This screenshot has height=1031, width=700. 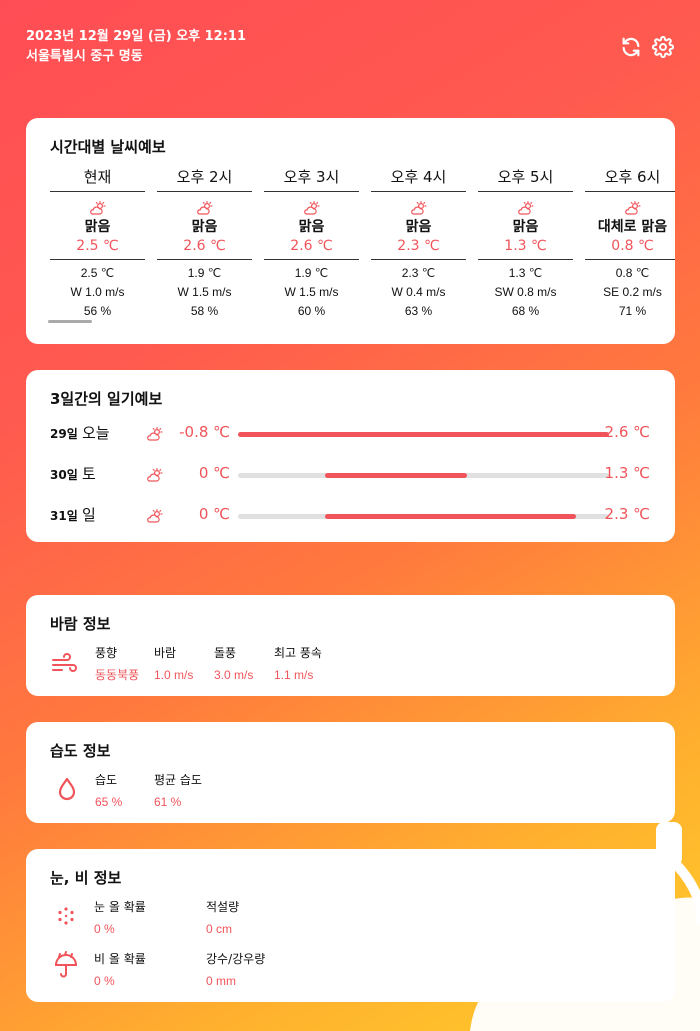 I want to click on umbrella-rain-icon, so click(x=66, y=967).